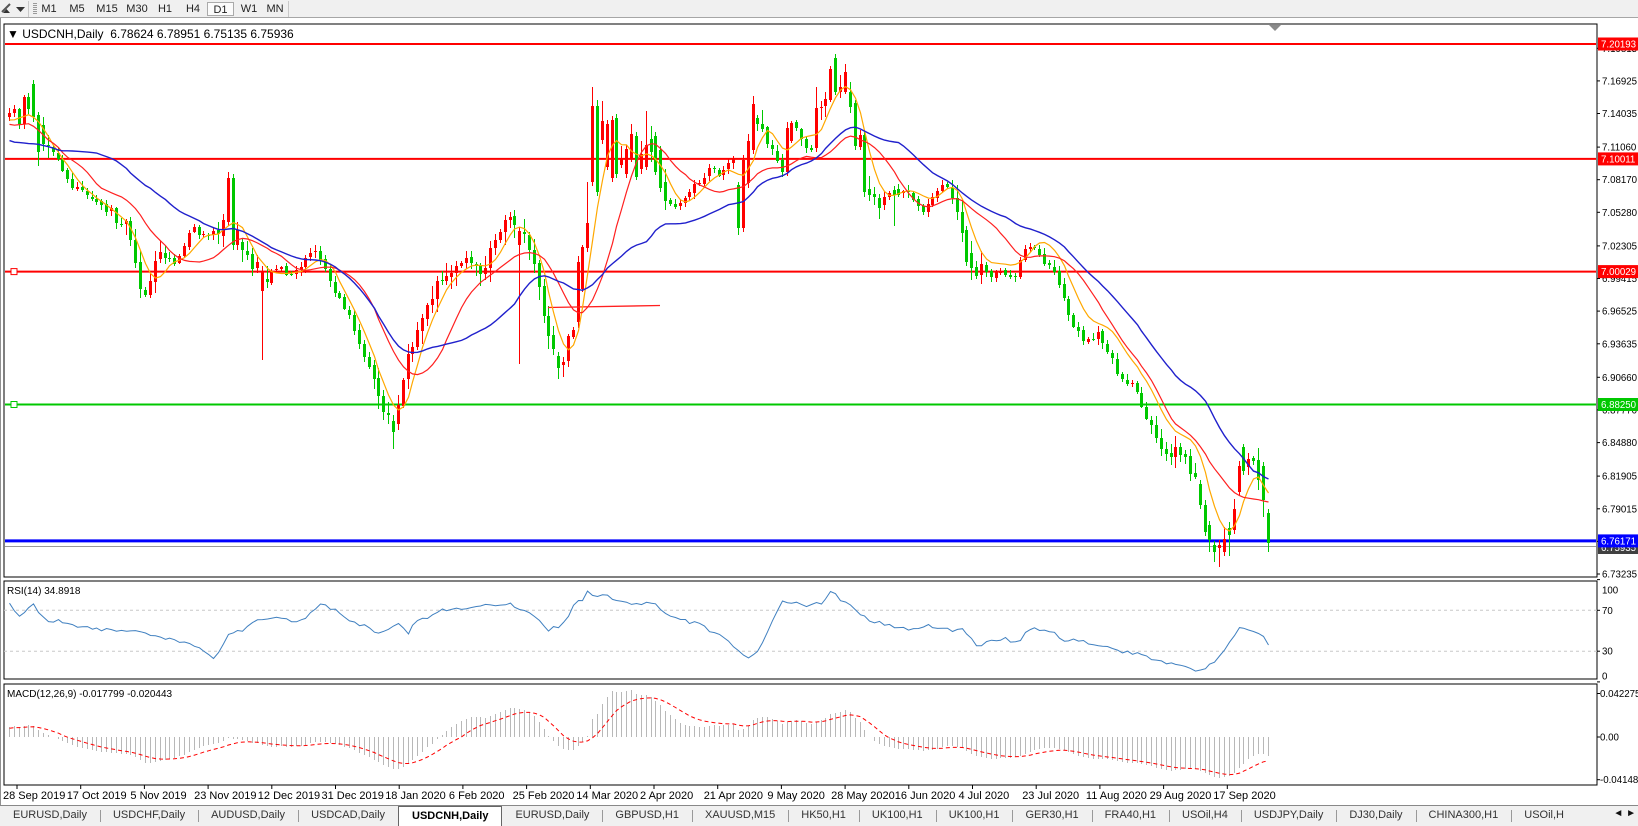 The image size is (1638, 826). Describe the element at coordinates (1620, 213) in the screenshot. I see `svg-text: 7.05280` at that location.